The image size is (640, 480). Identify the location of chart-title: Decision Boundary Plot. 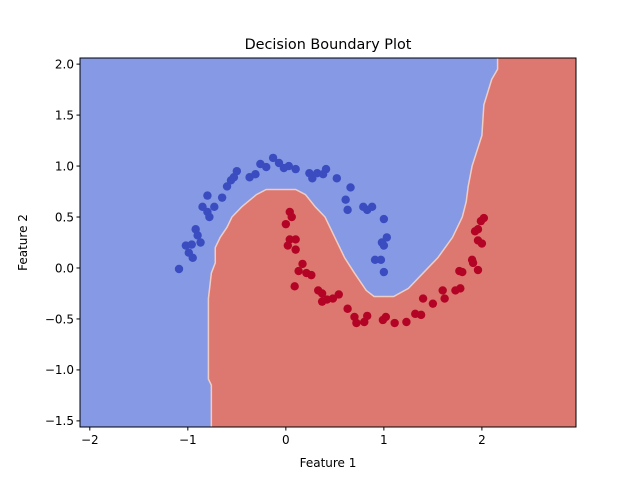
(328, 45).